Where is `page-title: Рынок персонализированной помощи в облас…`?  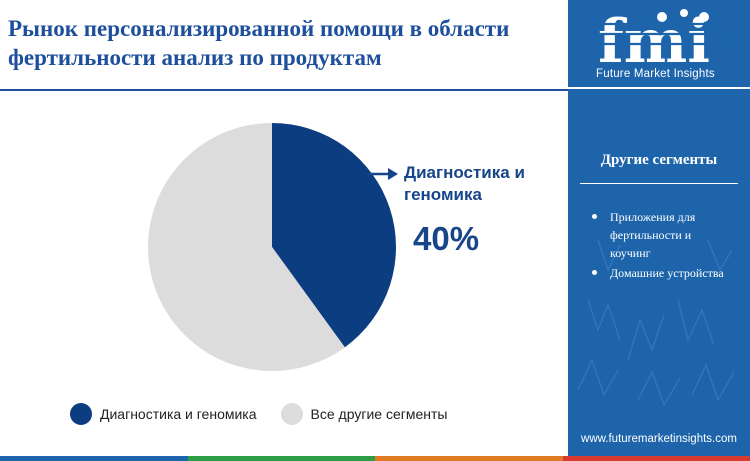 page-title: Рынок персонализированной помощи в облас… is located at coordinates (259, 43).